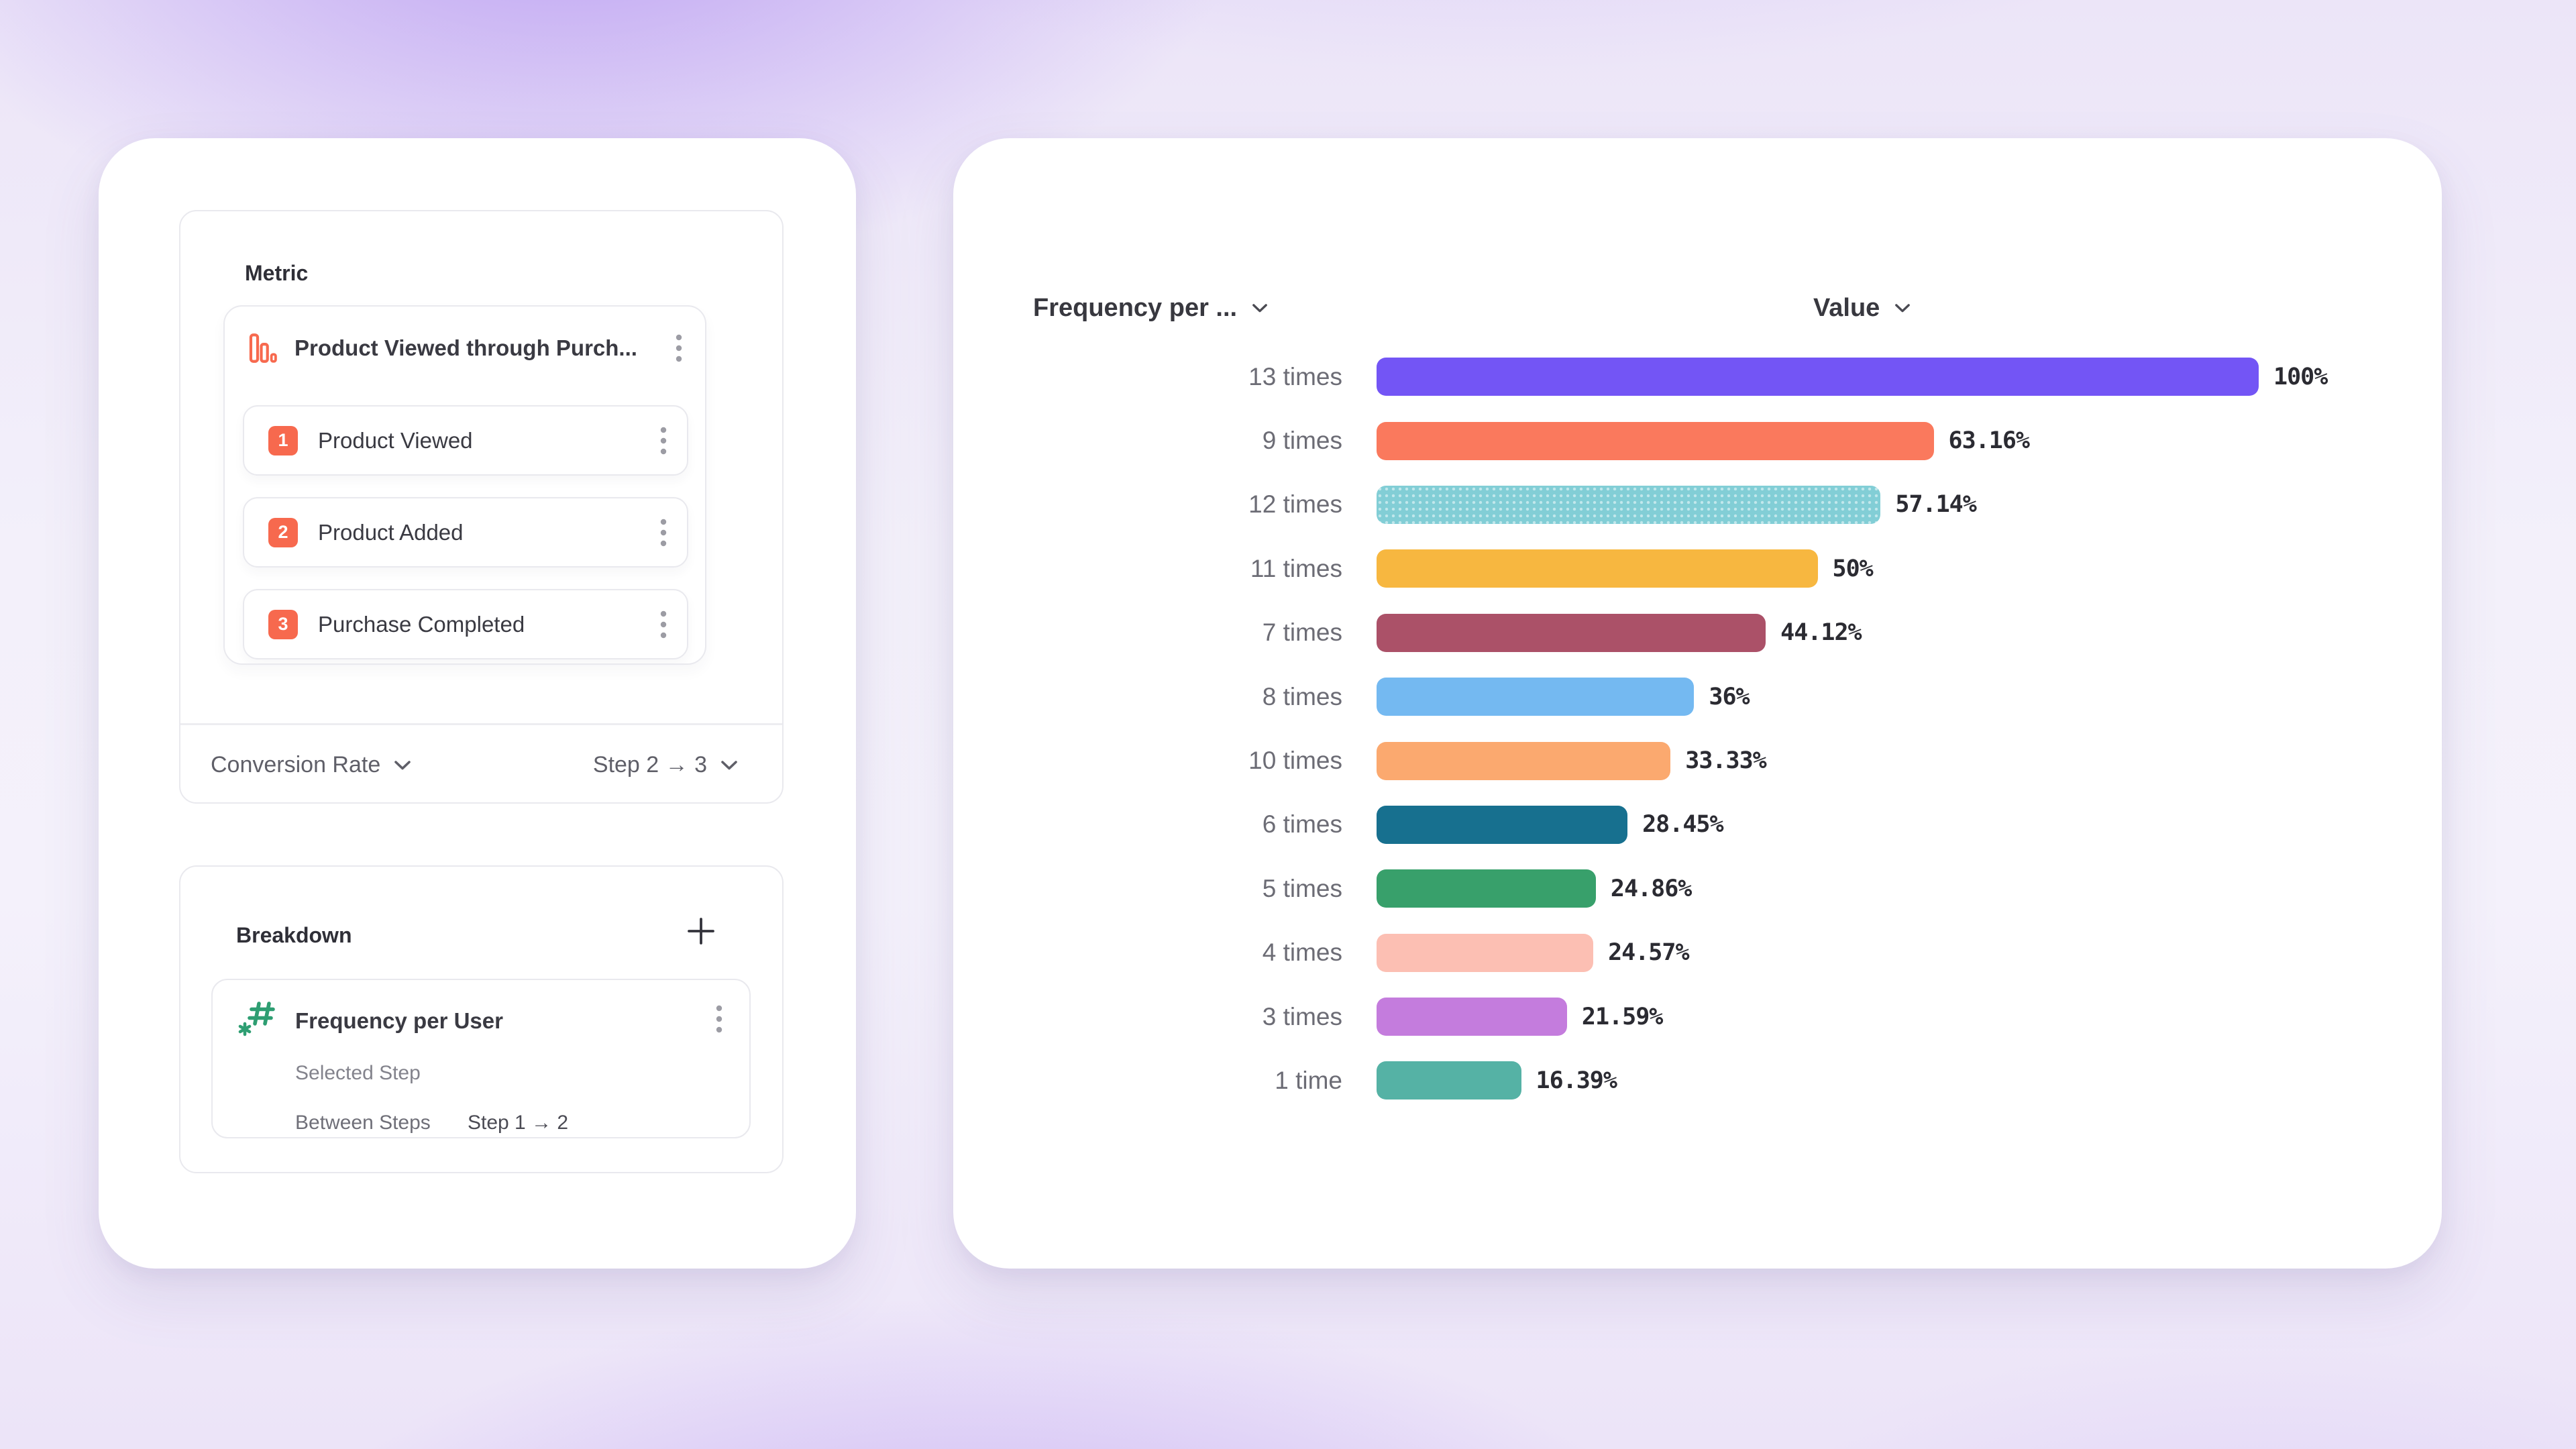  I want to click on bar-category-label: 10 times, so click(1295, 761).